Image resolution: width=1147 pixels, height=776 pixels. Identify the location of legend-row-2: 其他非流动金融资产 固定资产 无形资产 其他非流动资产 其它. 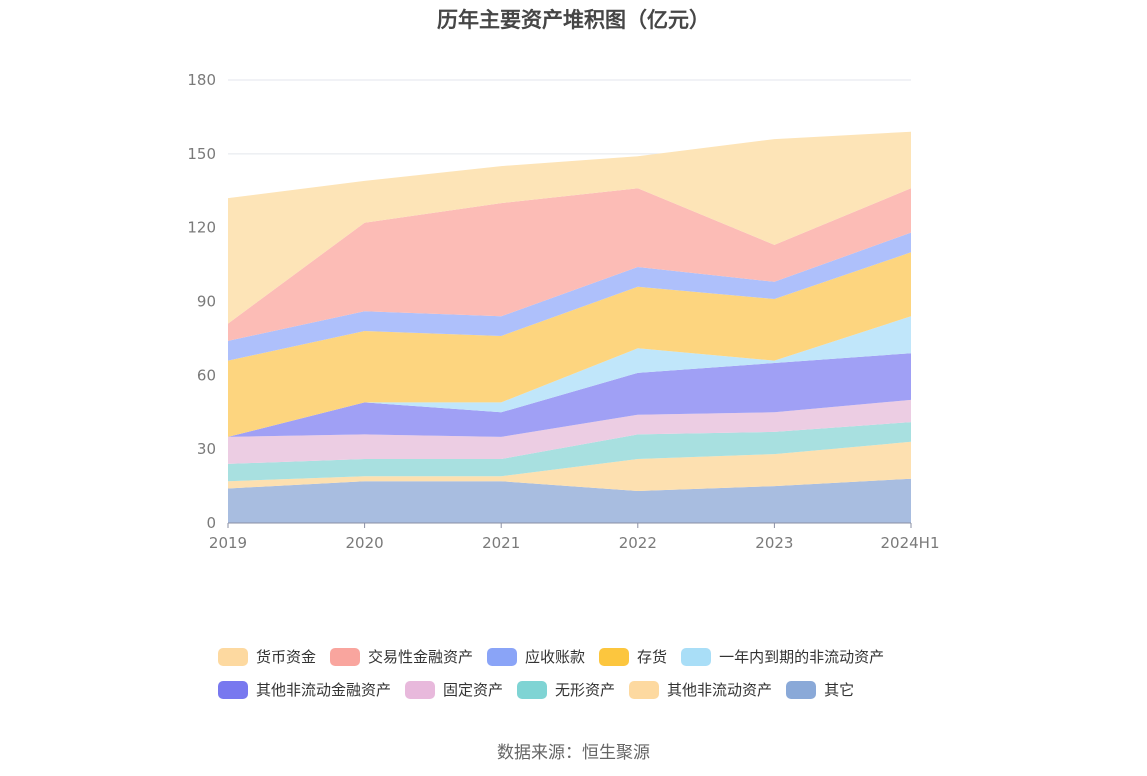
(598, 689).